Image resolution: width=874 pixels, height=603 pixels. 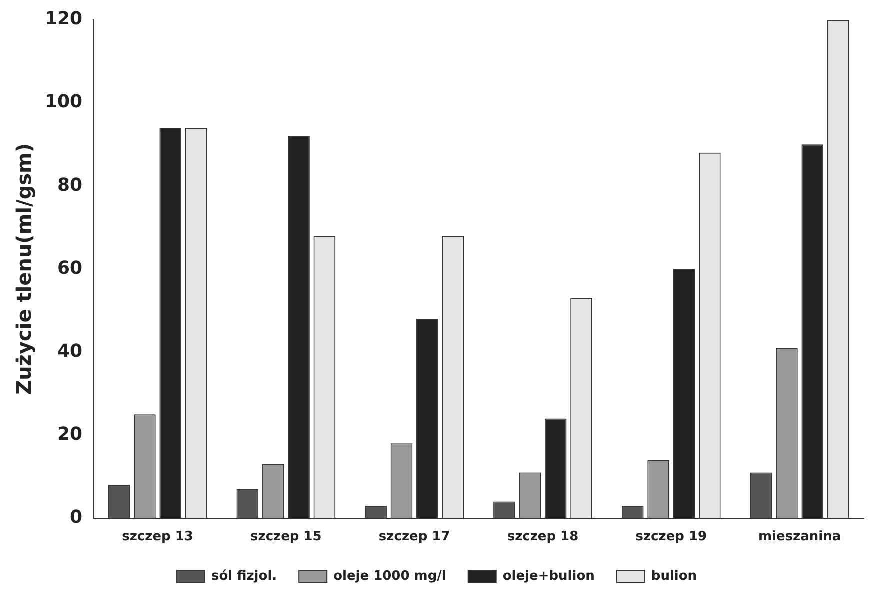 What do you see at coordinates (70, 185) in the screenshot?
I see `y-tick-label: 80` at bounding box center [70, 185].